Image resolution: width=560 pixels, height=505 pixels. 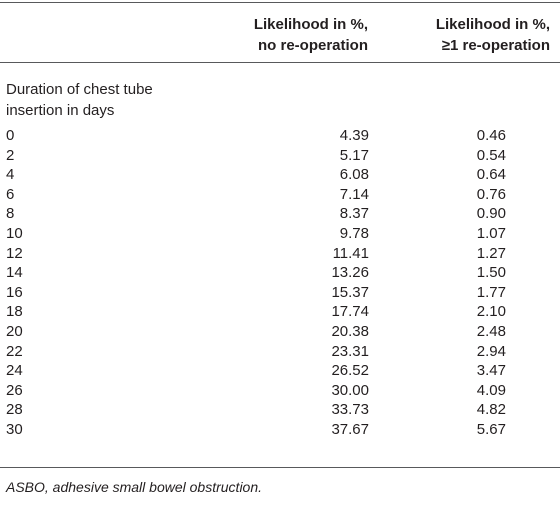 I want to click on cell-days: 2, so click(x=10, y=155).